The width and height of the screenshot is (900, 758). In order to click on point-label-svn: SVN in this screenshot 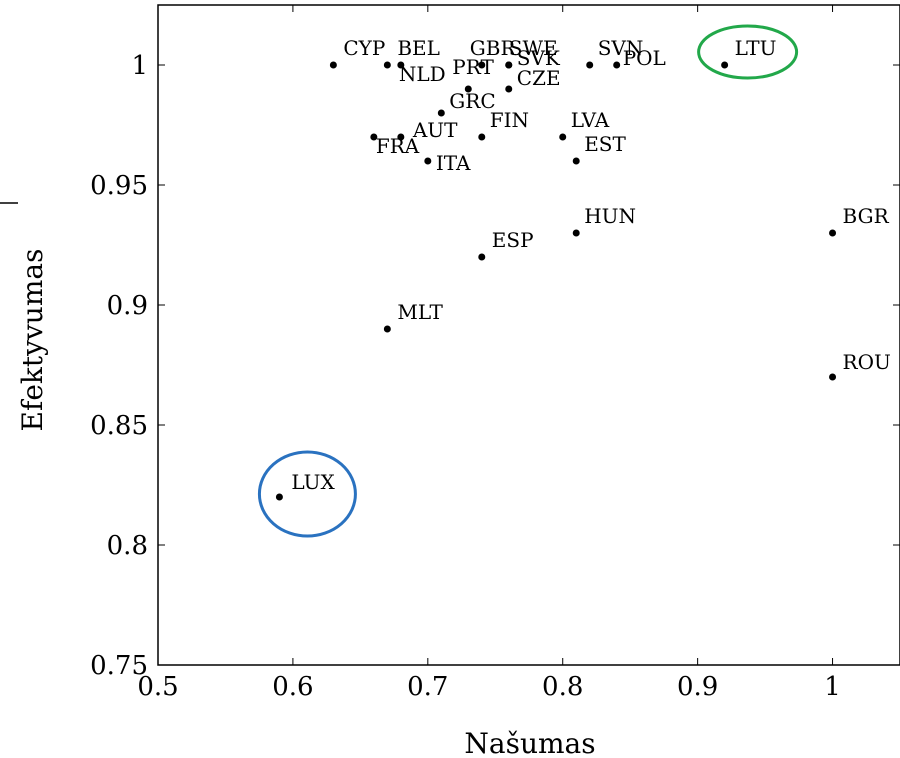, I will do `click(621, 48)`.